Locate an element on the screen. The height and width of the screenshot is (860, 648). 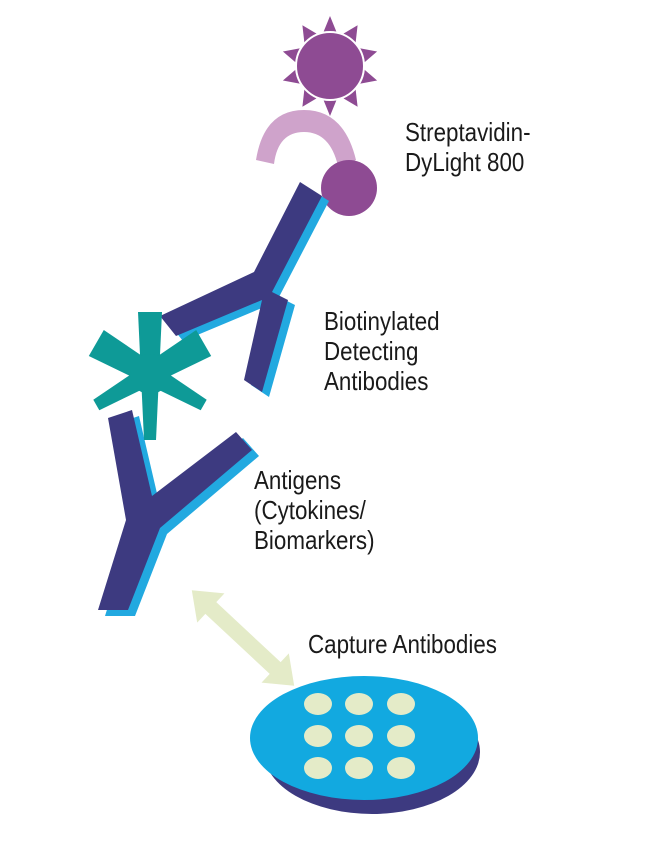
antigen-icon is located at coordinates (150, 376).